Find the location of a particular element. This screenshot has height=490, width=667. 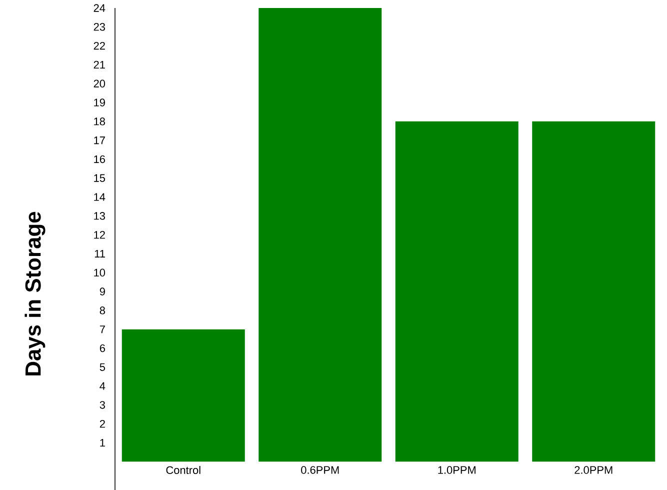

y-tick-label: 24 is located at coordinates (100, 8).